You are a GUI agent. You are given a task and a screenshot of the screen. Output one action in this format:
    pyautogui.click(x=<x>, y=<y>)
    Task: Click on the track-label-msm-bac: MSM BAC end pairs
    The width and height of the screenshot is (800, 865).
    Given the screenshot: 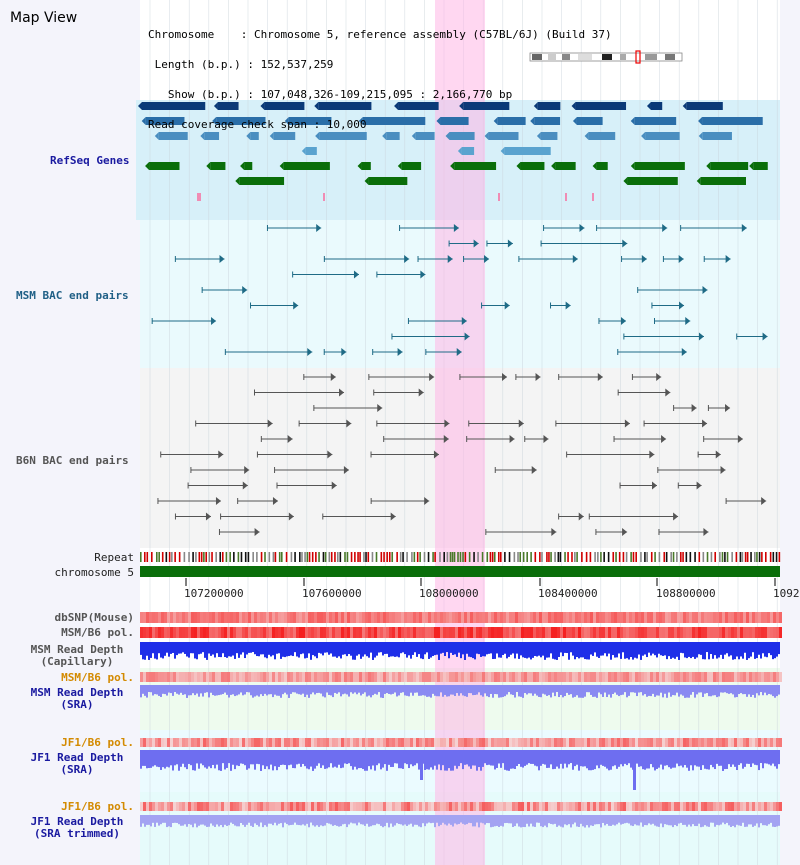 What is the action you would take?
    pyautogui.click(x=72, y=295)
    